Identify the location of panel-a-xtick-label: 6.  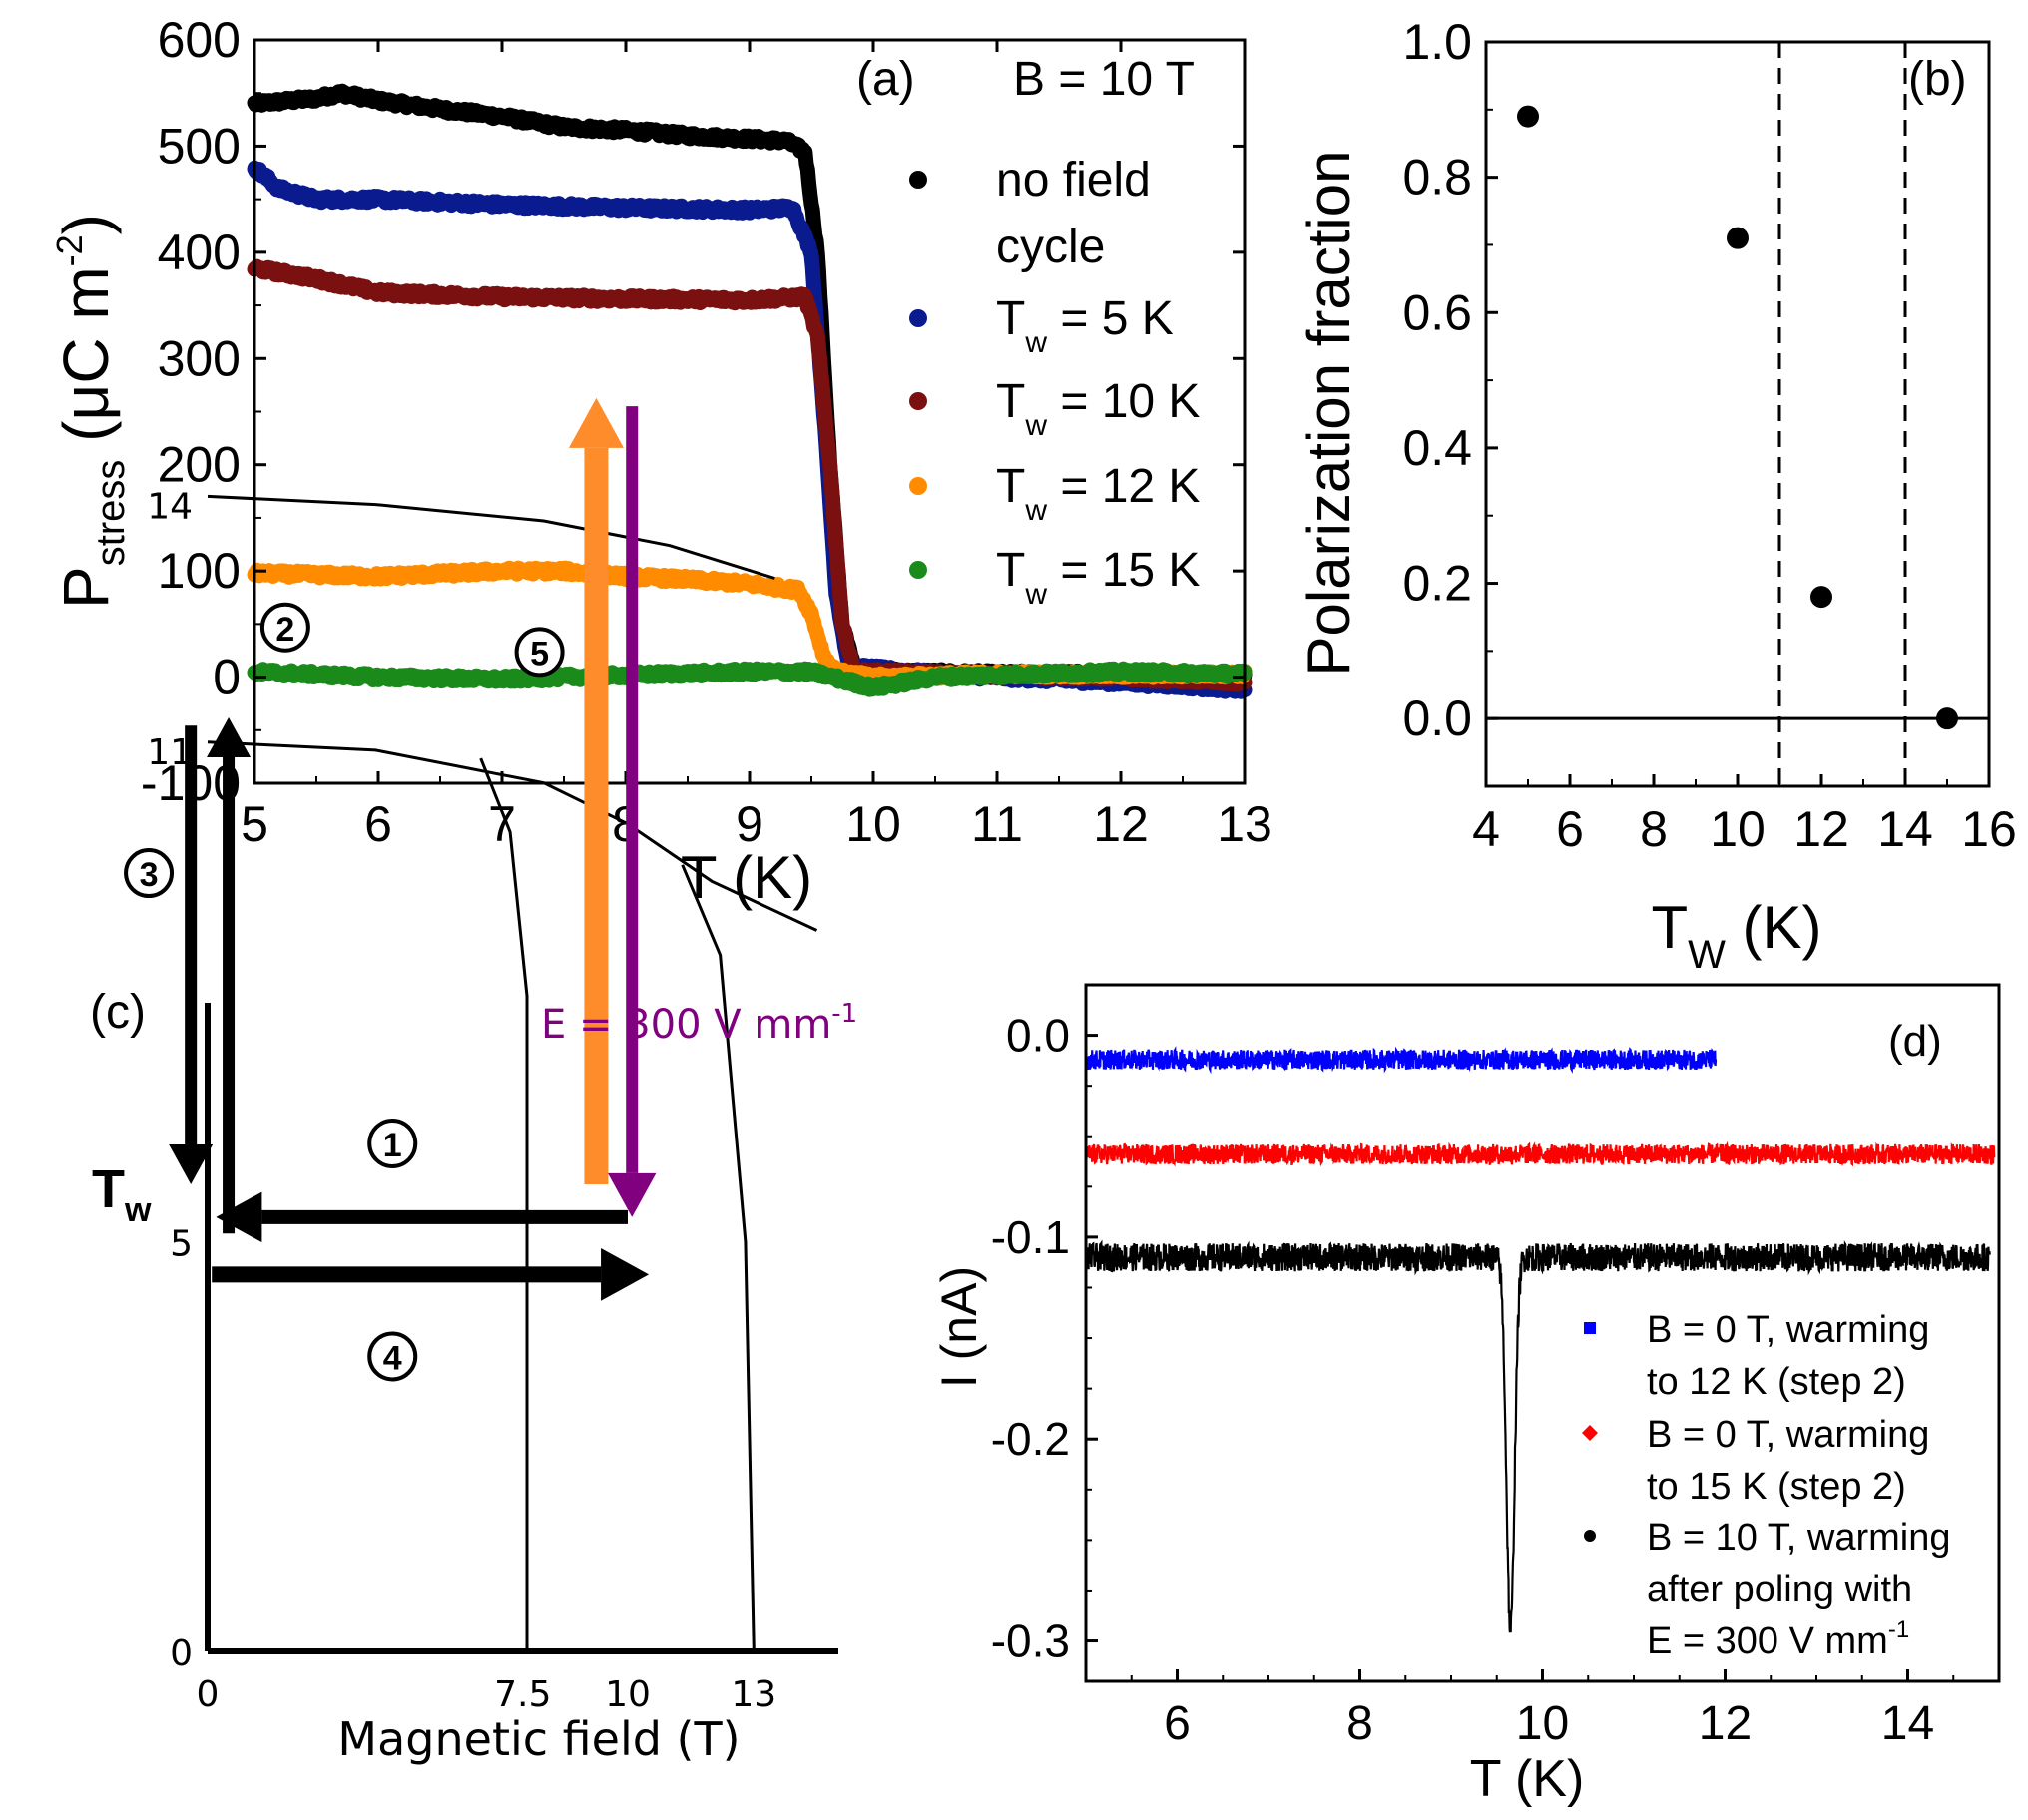
(378, 824).